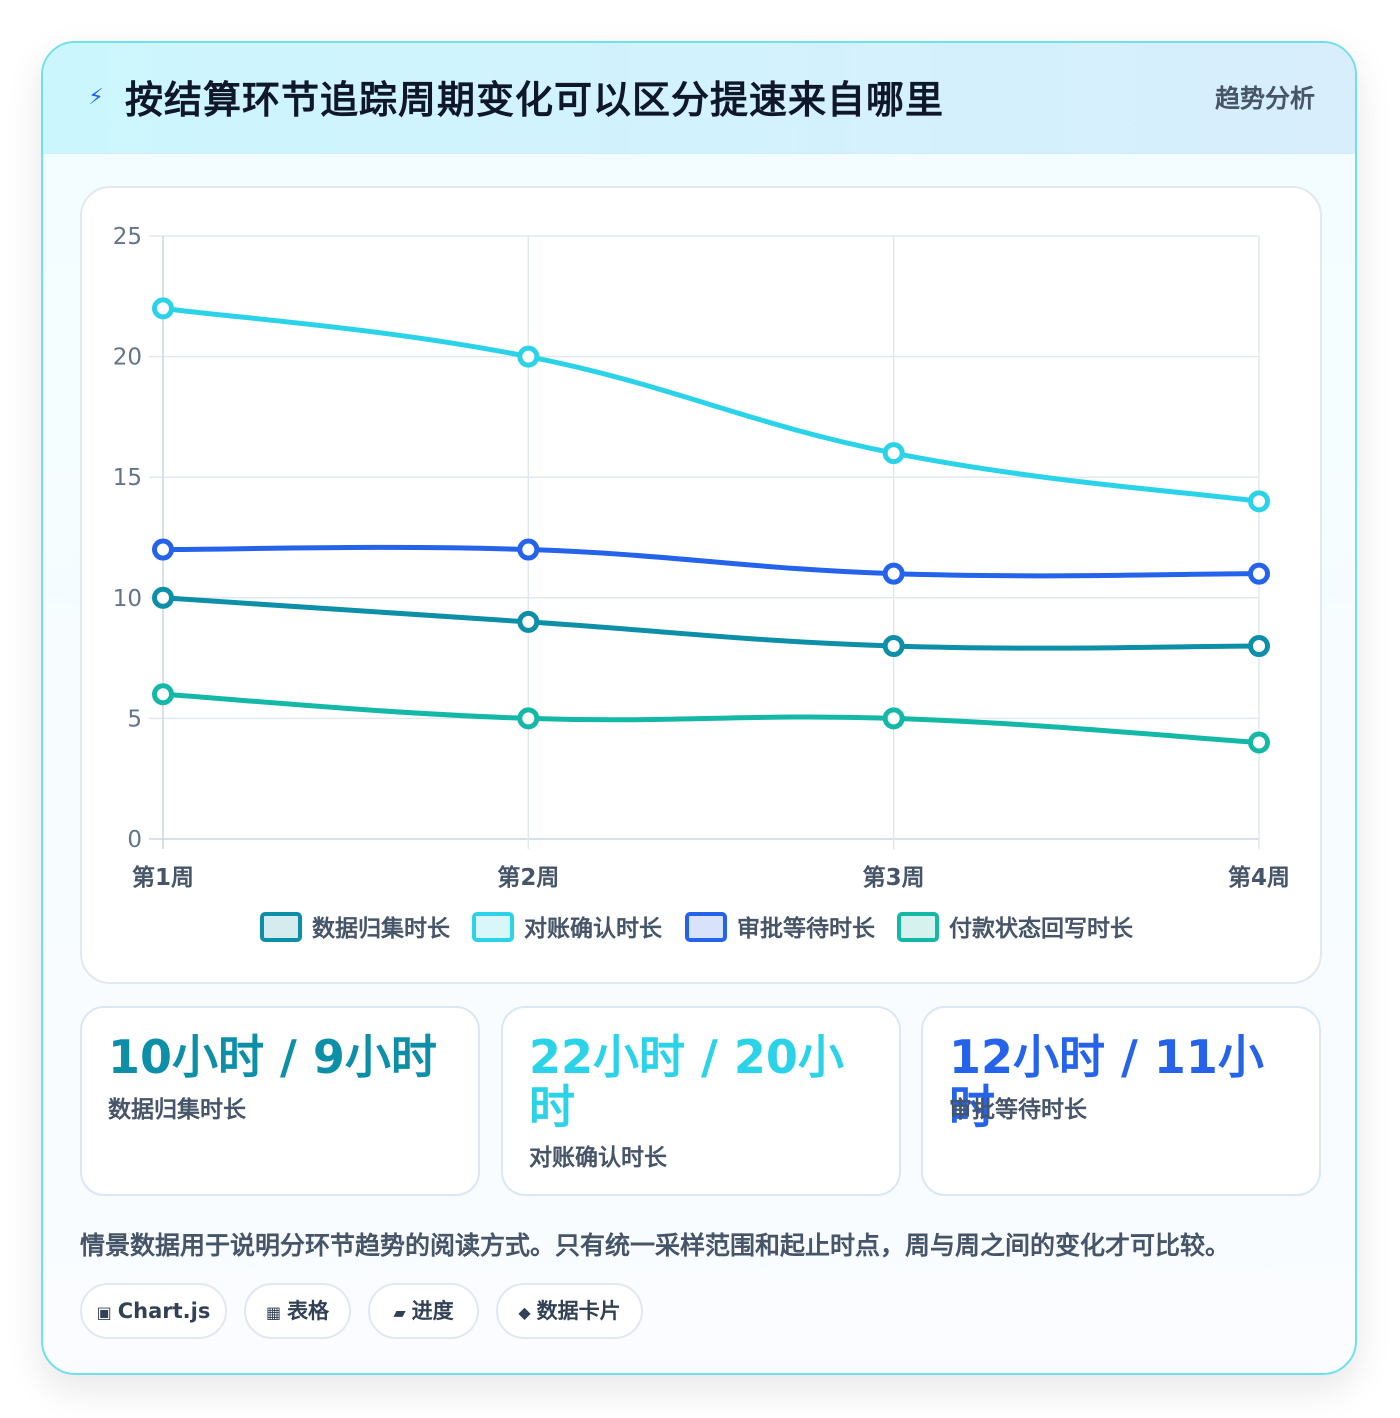  I want to click on stat-value-approval: 12小时 / 11小时, so click(1106, 1082).